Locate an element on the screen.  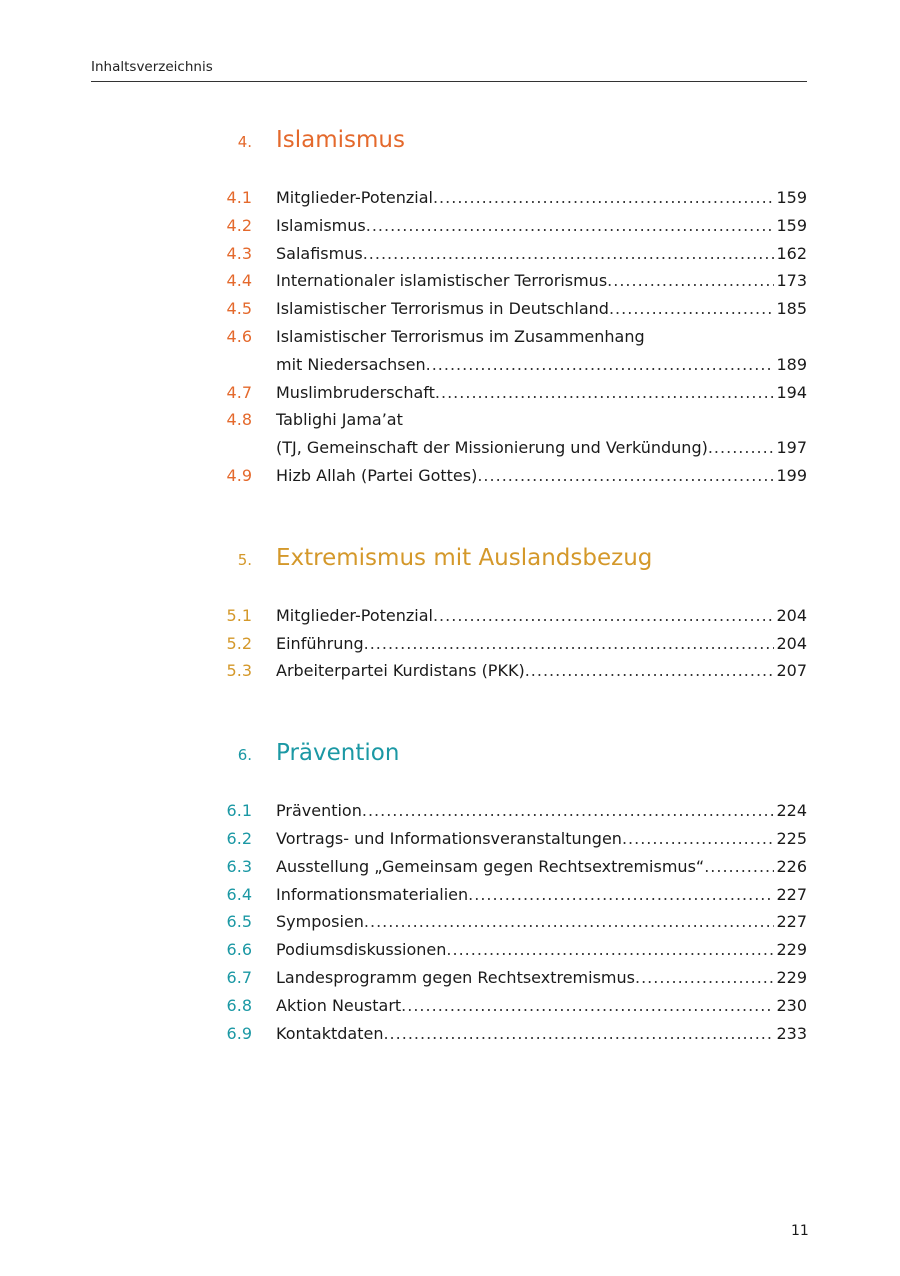
toc-entry: 5.3 Arbeiterpartei Kurdistans (PKK) 207 is located at coordinates (513, 671).